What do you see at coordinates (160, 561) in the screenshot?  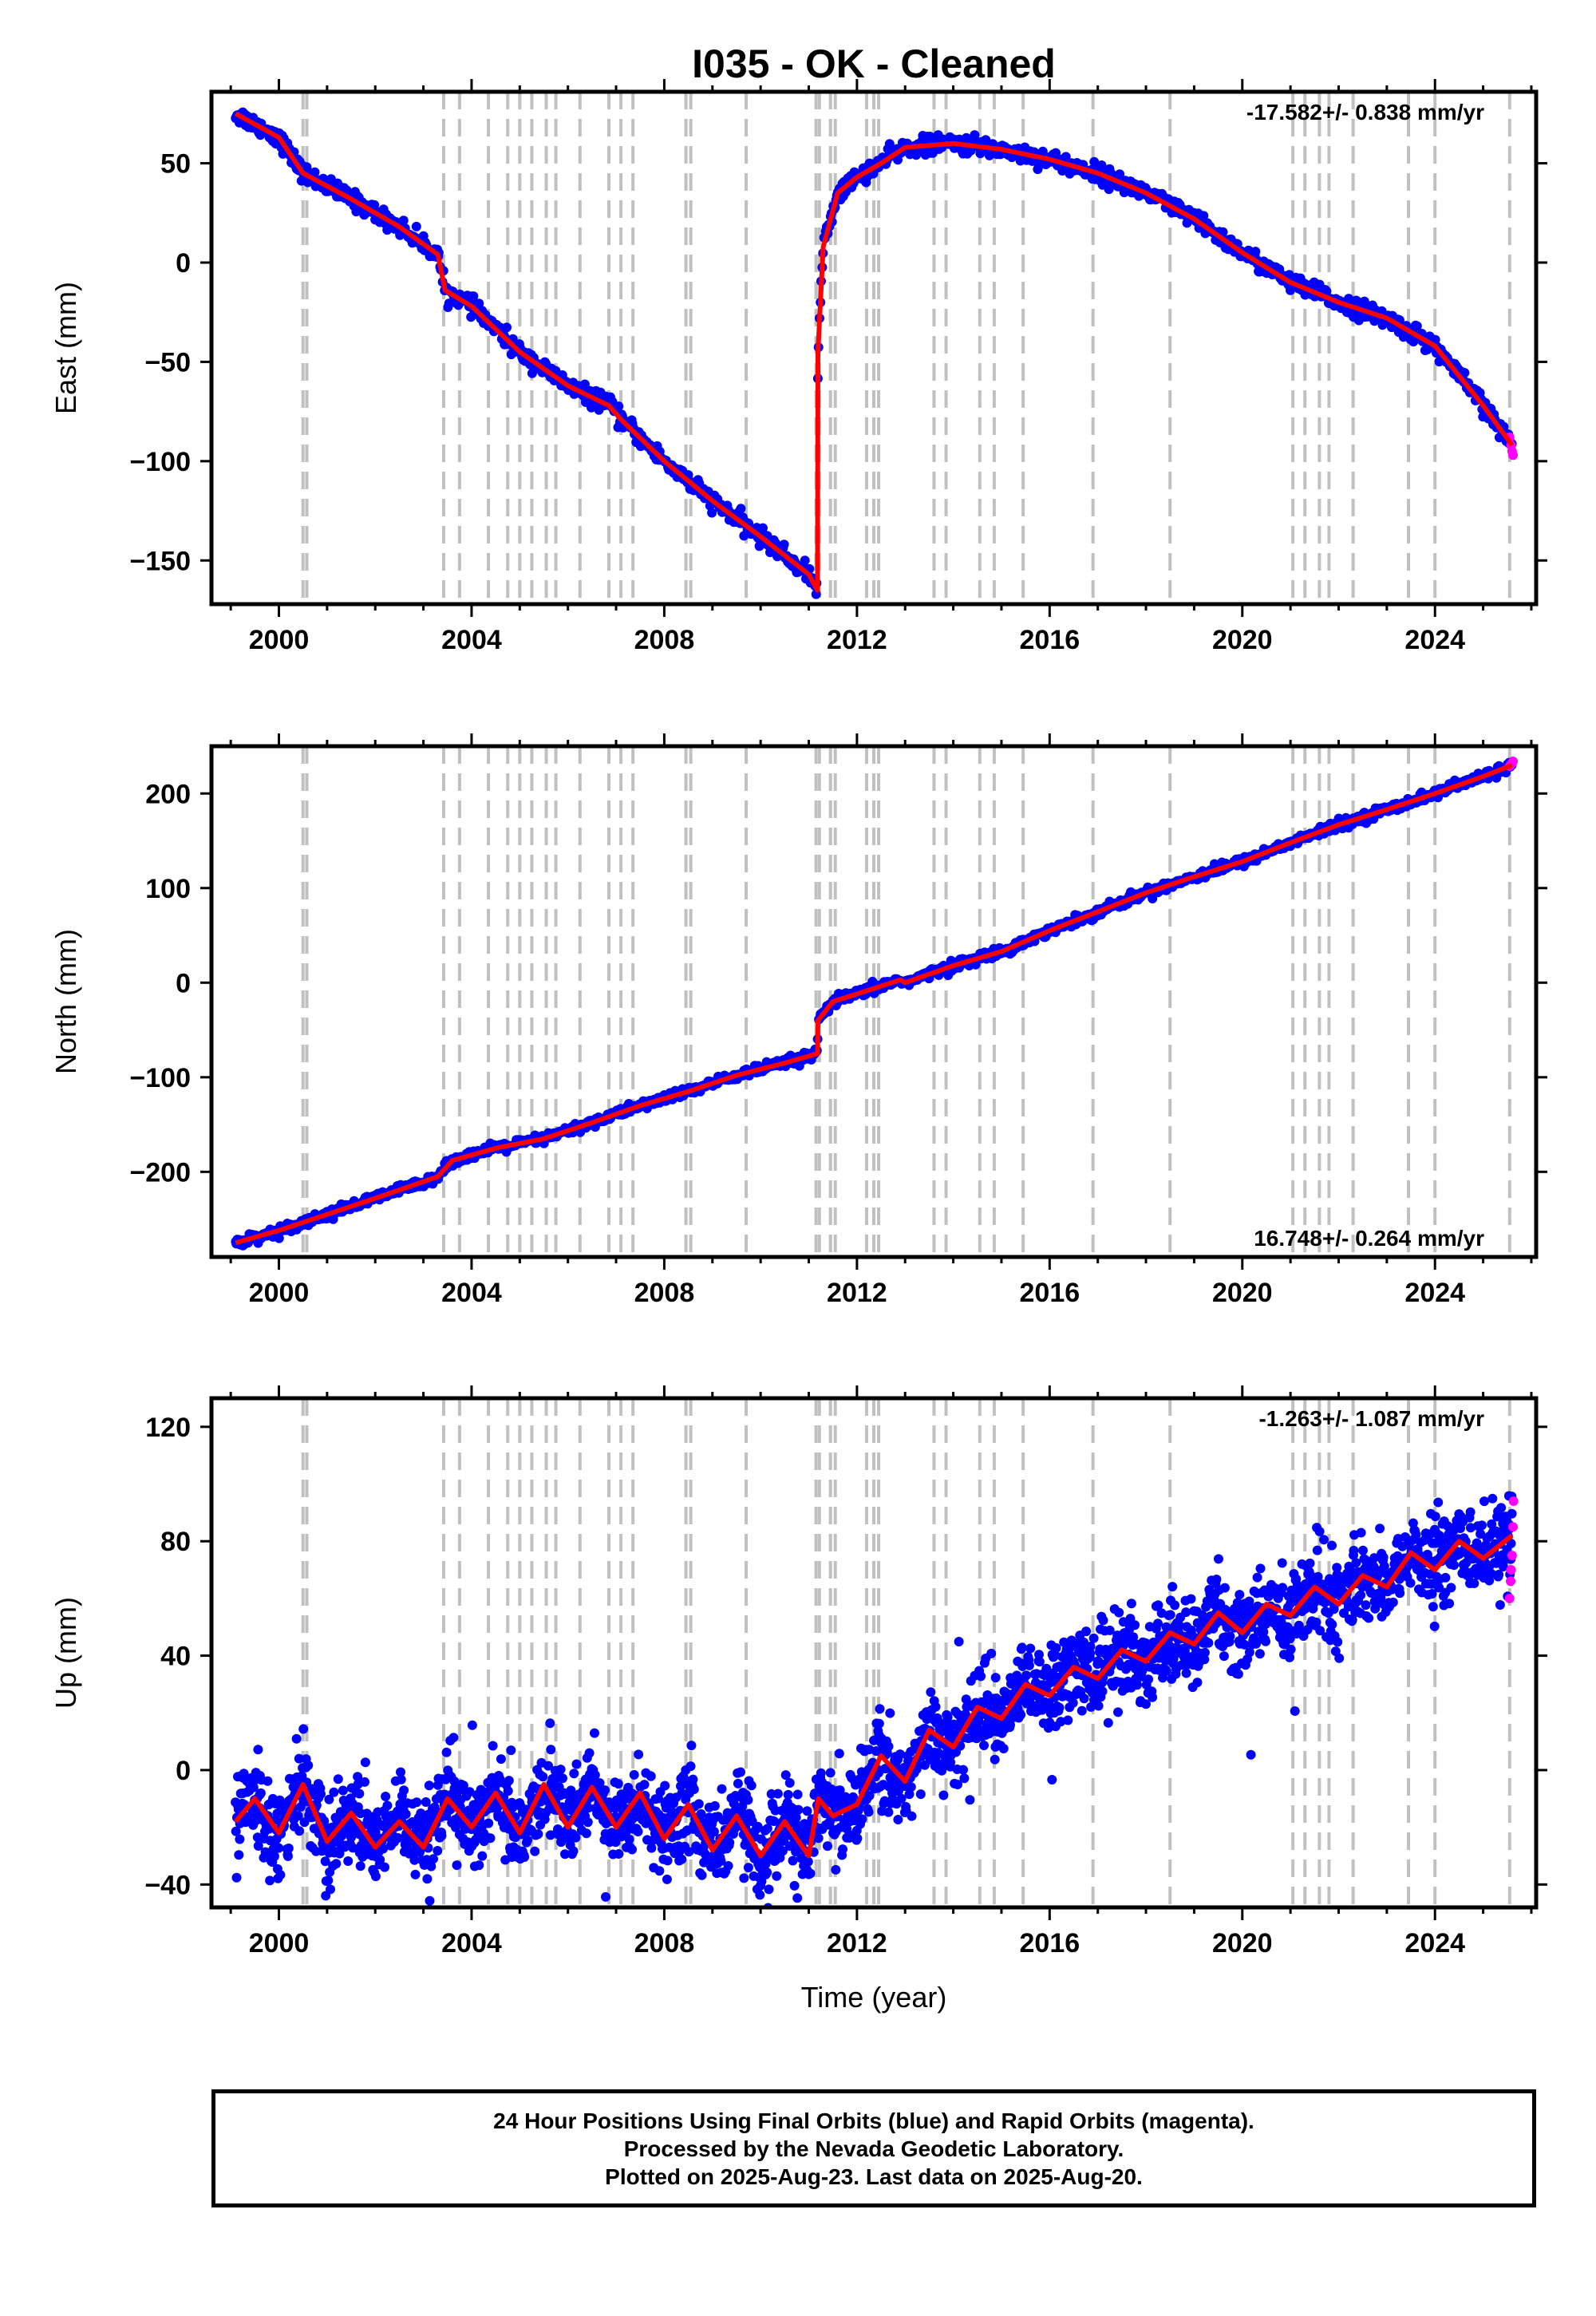 I see `east-y-tick-label-4: −150` at bounding box center [160, 561].